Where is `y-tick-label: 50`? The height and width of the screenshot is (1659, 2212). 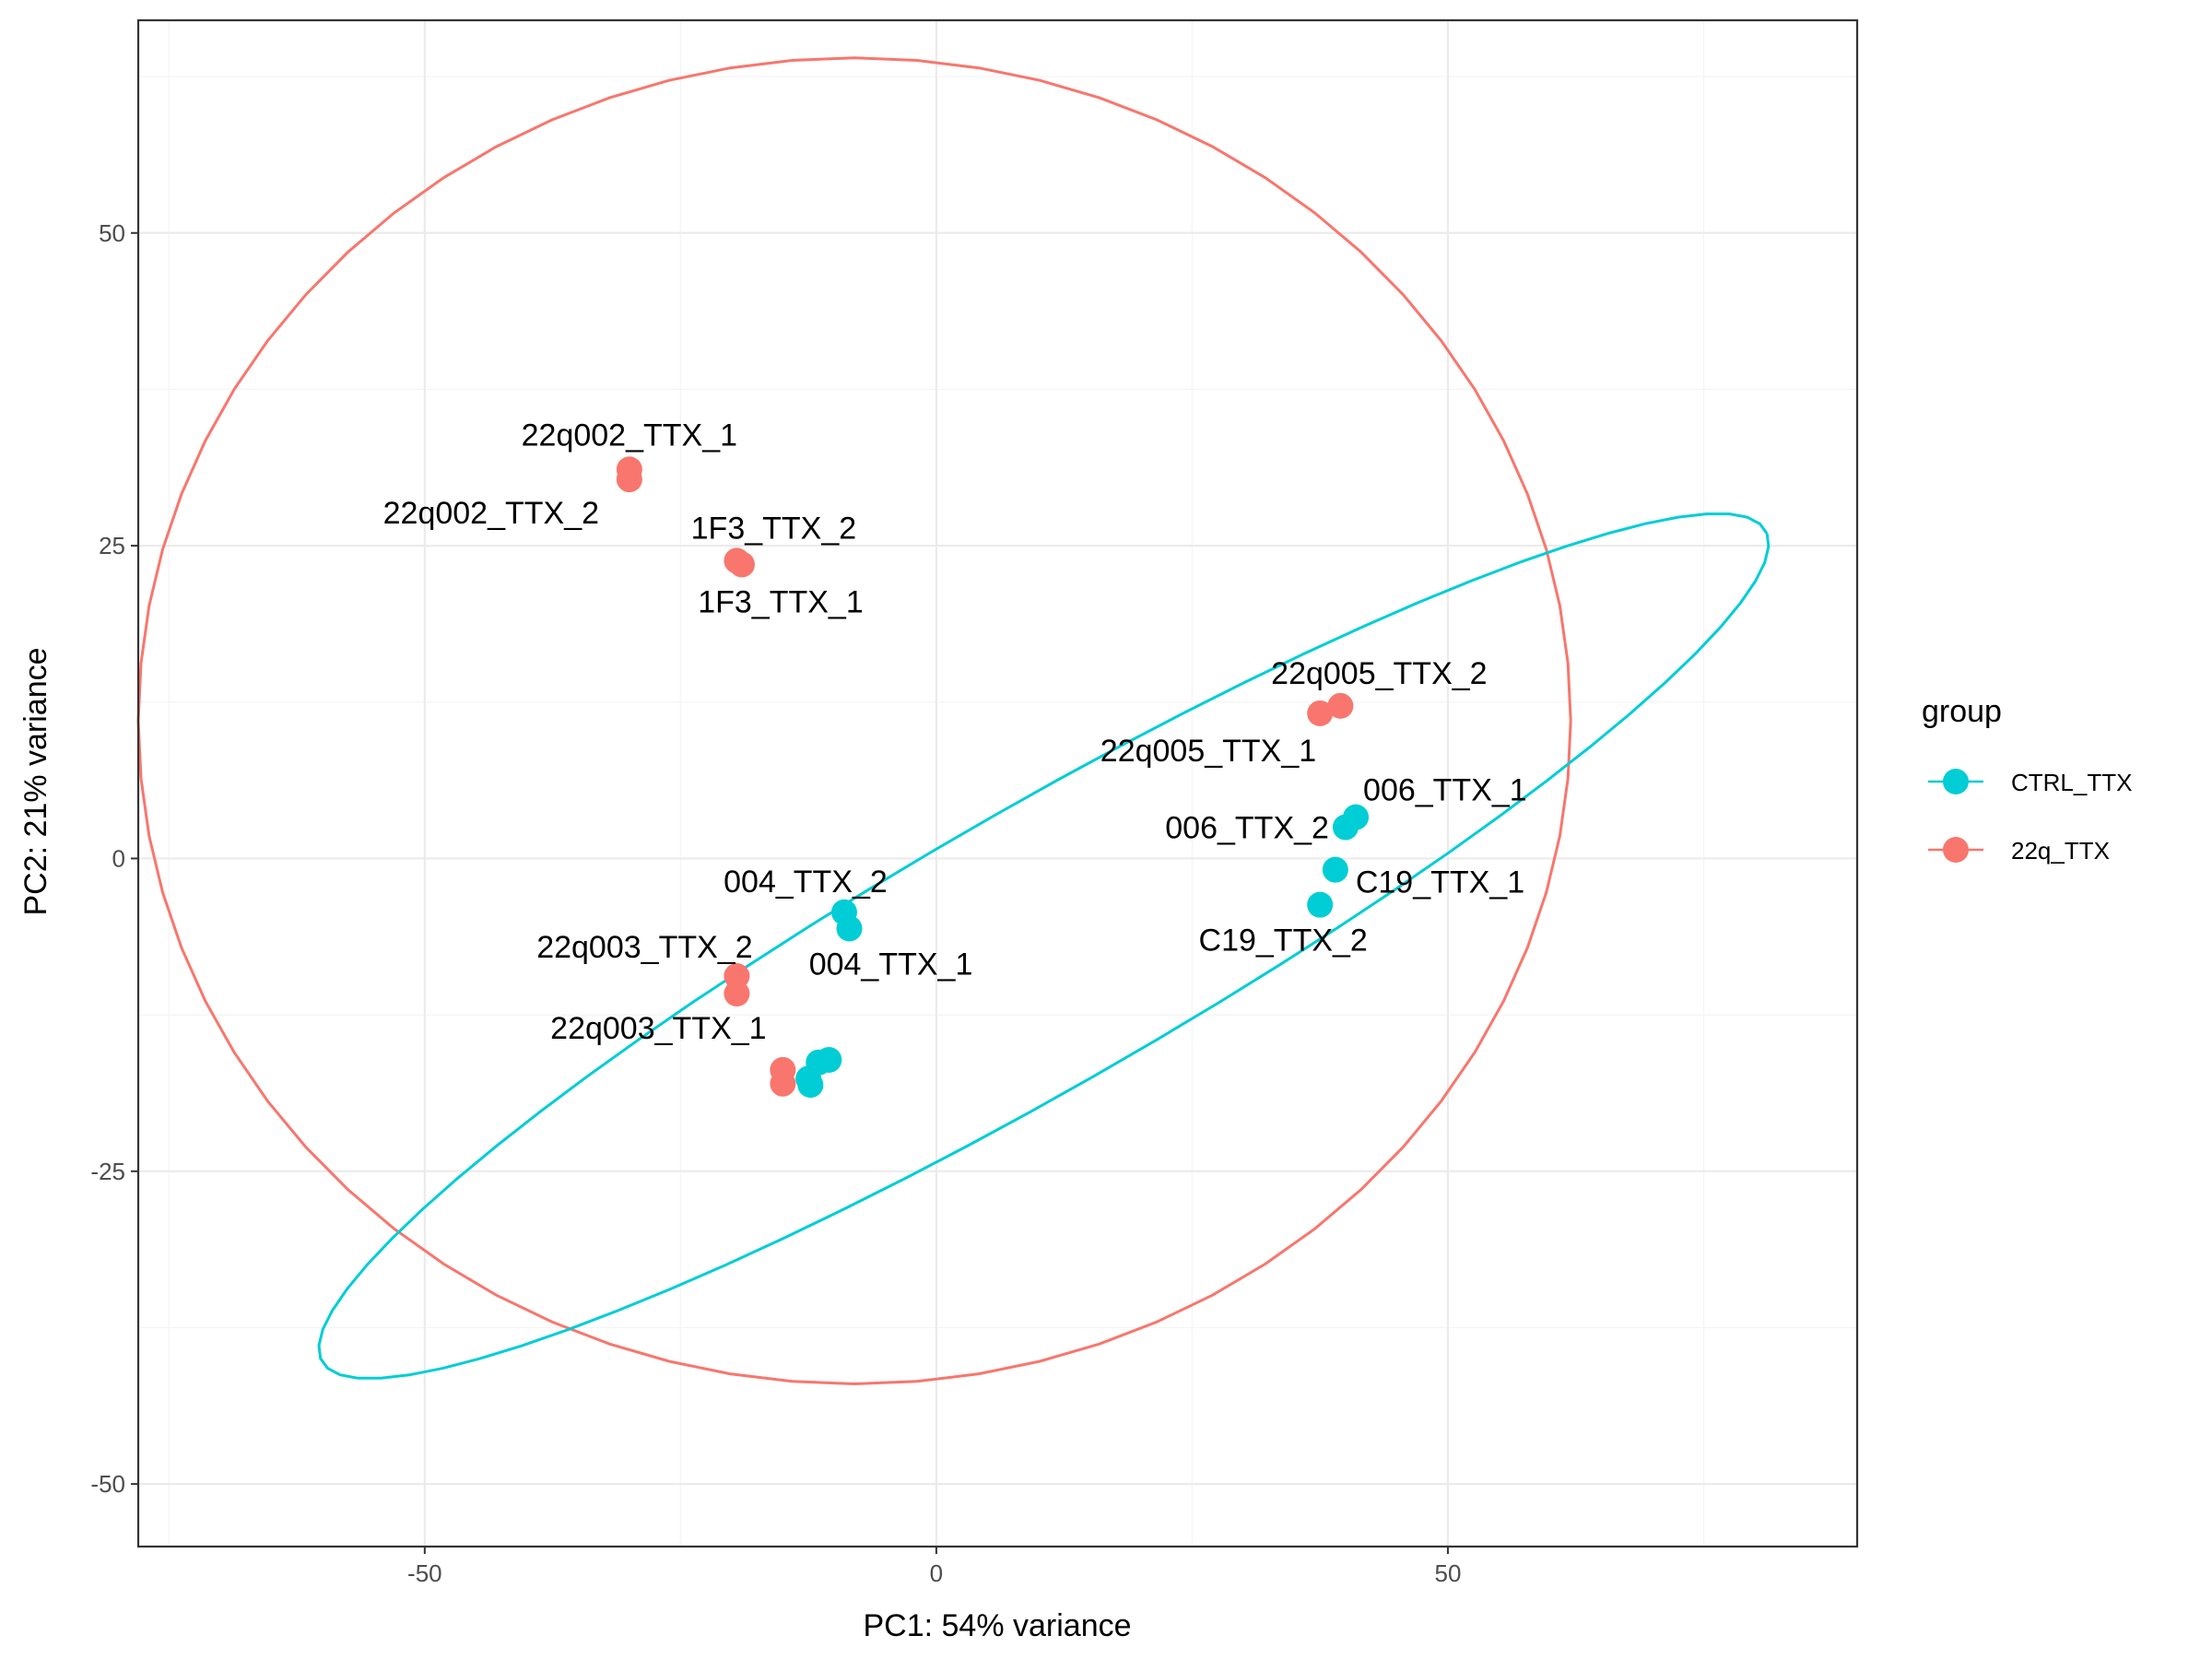 y-tick-label: 50 is located at coordinates (112, 233).